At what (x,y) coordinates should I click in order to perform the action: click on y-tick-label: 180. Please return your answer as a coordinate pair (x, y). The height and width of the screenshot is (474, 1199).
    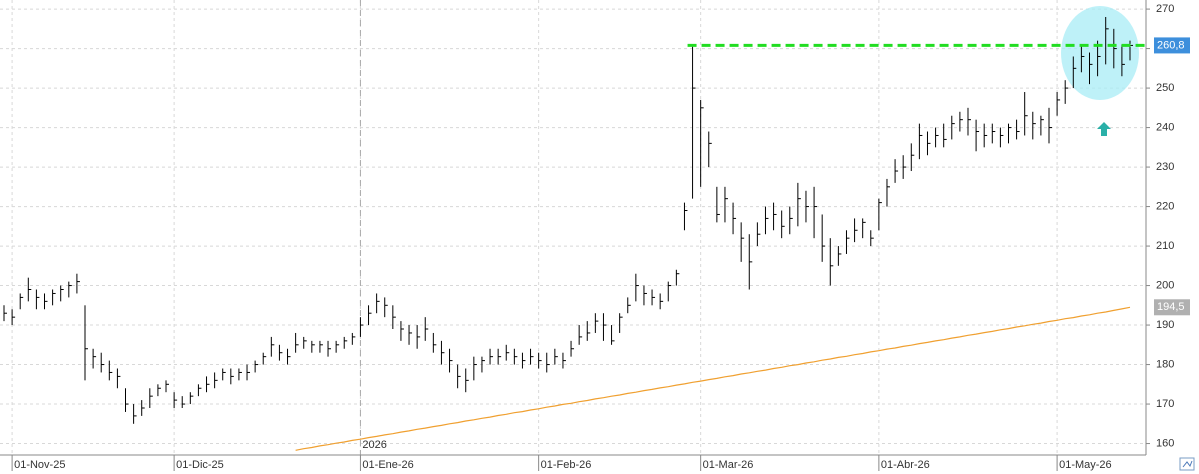
    Looking at the image, I should click on (1165, 364).